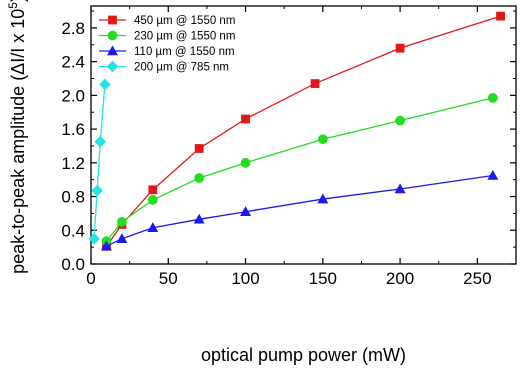 The image size is (524, 370). What do you see at coordinates (184, 21) in the screenshot?
I see `legend-label: 450 µm @ 1550 nm` at bounding box center [184, 21].